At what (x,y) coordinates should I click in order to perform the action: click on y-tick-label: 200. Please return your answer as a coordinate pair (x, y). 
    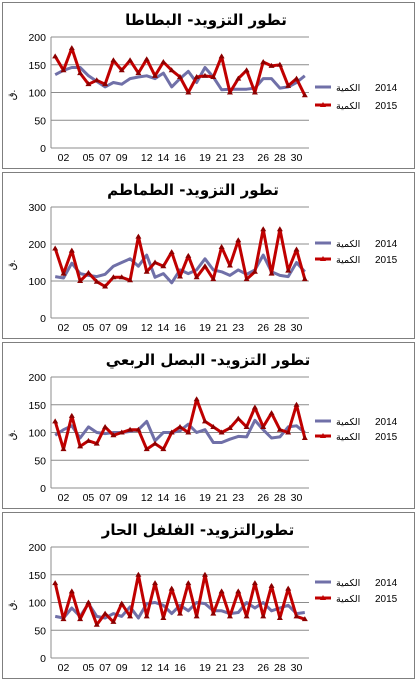
    Looking at the image, I should click on (37, 245).